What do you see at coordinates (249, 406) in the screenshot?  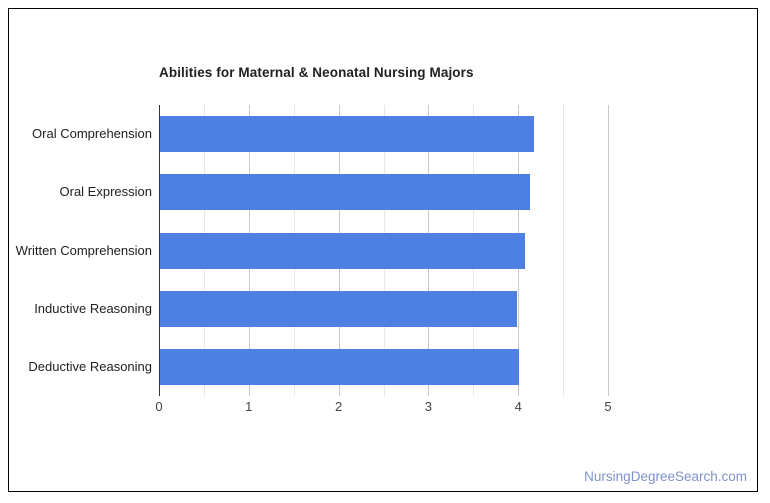 I see `x-tick-label: 1` at bounding box center [249, 406].